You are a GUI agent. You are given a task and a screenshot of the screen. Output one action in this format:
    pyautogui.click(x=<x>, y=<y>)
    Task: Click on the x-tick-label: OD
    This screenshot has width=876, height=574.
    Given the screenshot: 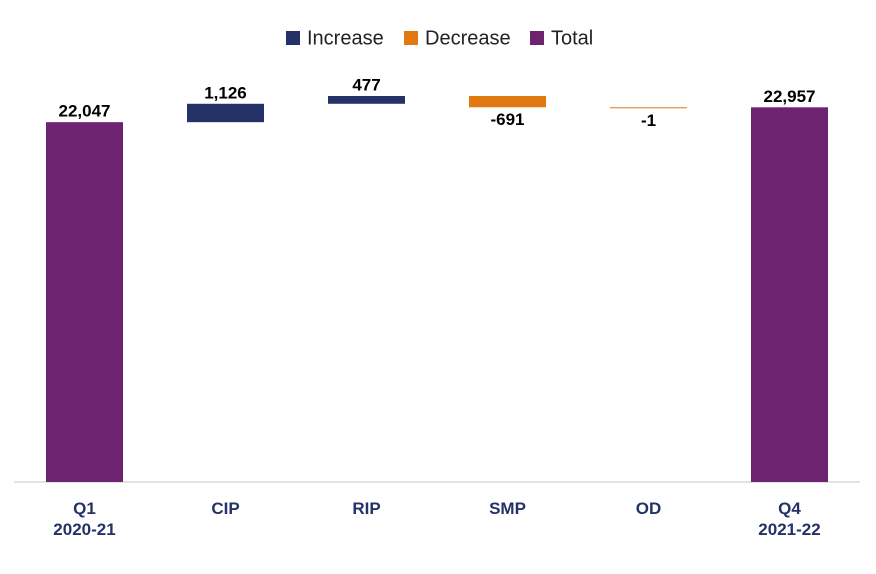 What is the action you would take?
    pyautogui.click(x=648, y=508)
    